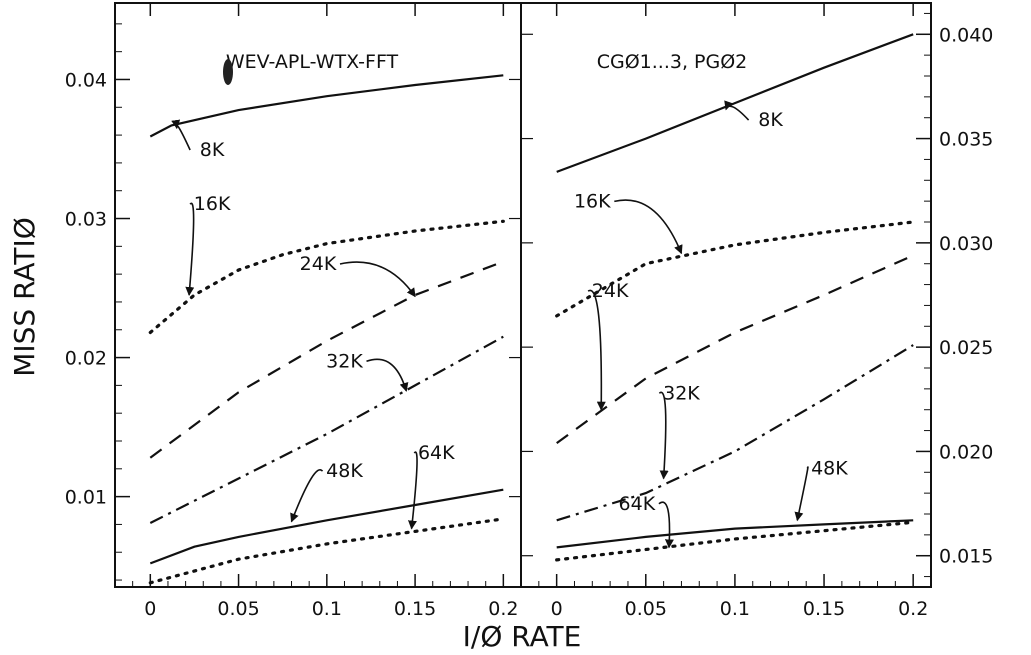 This screenshot has width=1031, height=655. Describe the element at coordinates (387, 375) in the screenshot. I see `left-annotation-arrow-32k` at that location.